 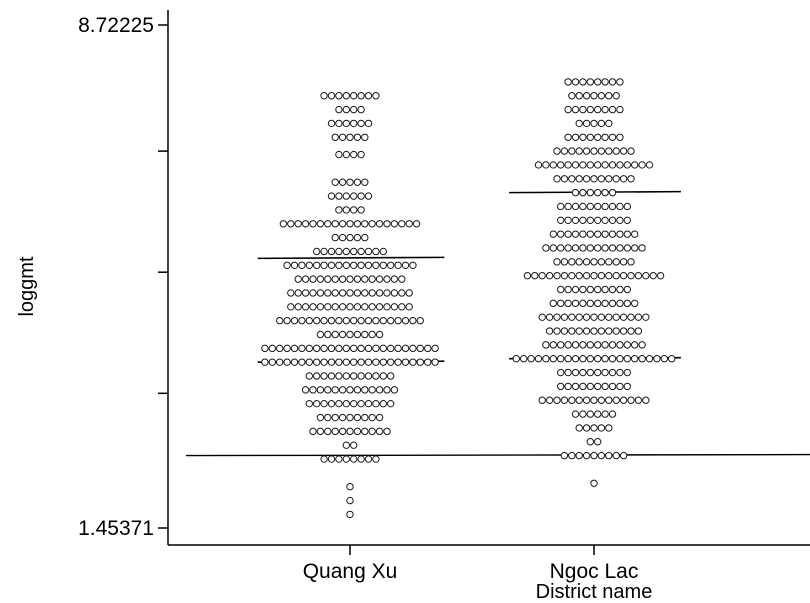 I want to click on y-tick-label: 1.45371, so click(x=116, y=528).